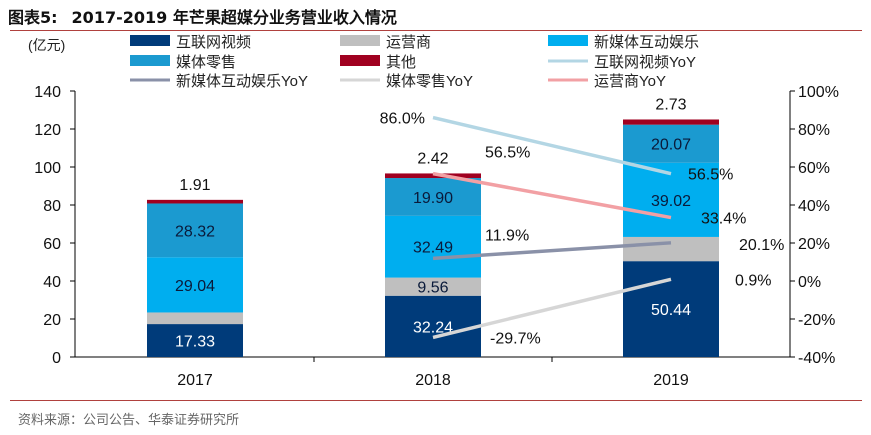  I want to click on legend-label: 新媒体互动娱乐, so click(646, 42).